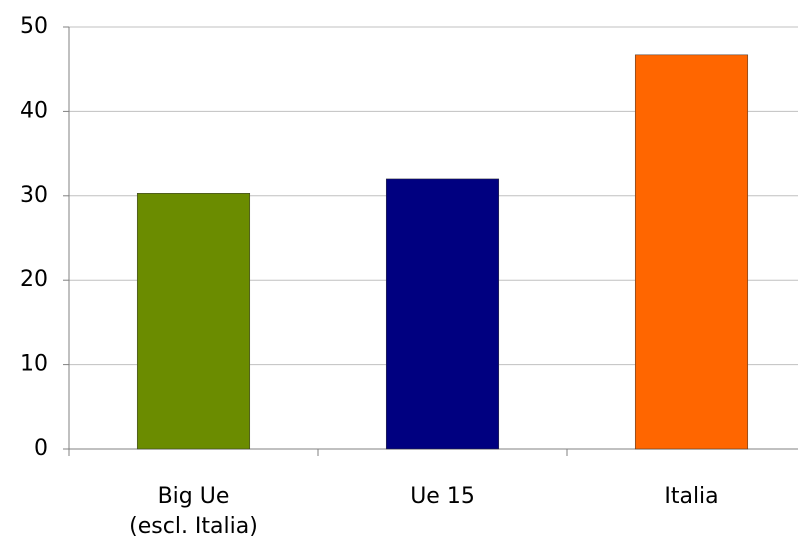  I want to click on y-tick-label: 40, so click(34, 110).